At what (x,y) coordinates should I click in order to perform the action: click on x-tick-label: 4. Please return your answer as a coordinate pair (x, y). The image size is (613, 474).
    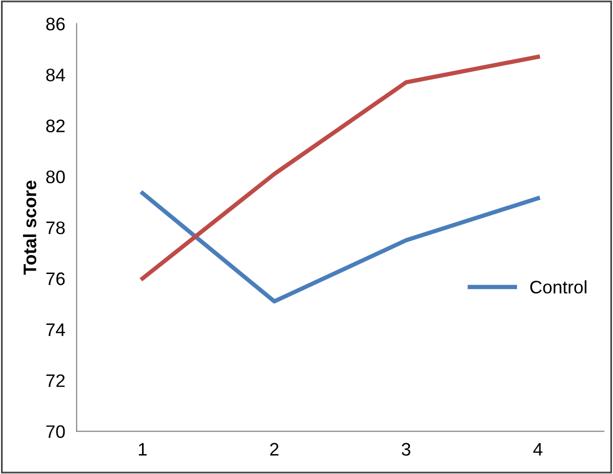
    Looking at the image, I should click on (537, 449).